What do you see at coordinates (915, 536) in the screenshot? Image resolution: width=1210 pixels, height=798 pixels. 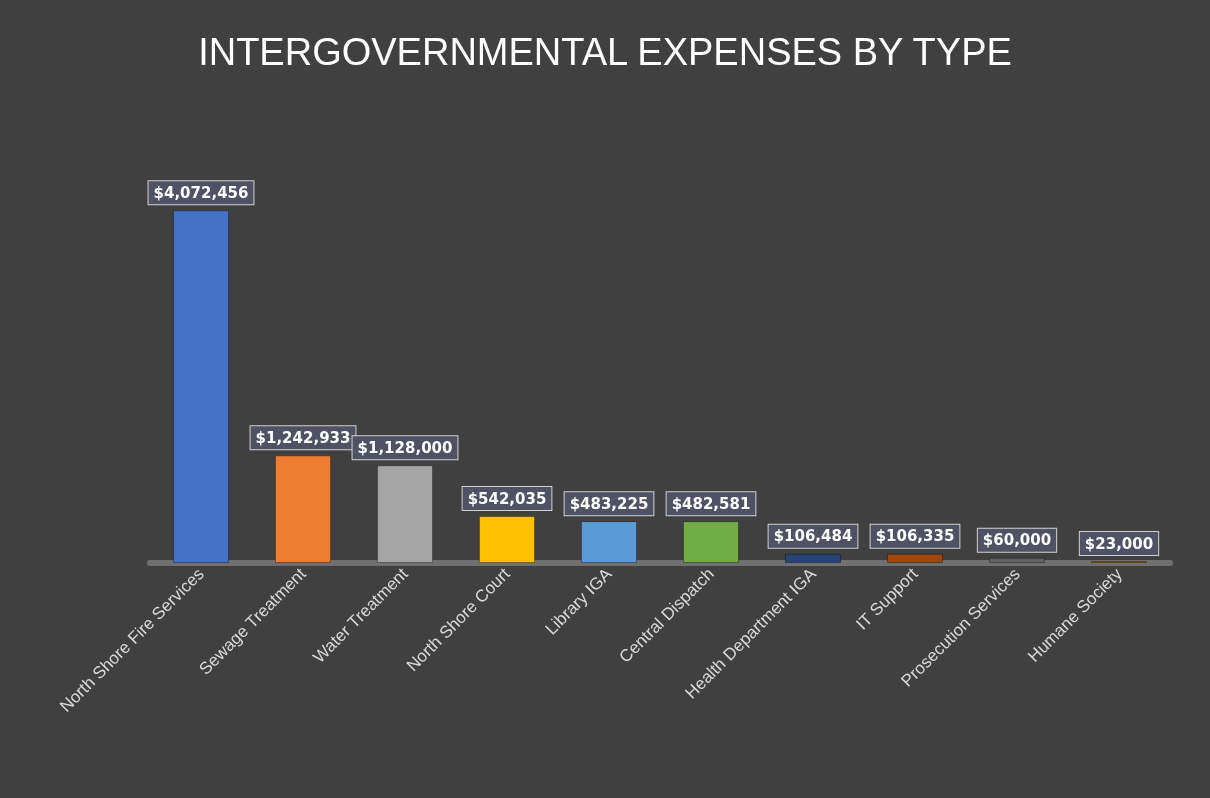 I see `data-label: $106,335` at bounding box center [915, 536].